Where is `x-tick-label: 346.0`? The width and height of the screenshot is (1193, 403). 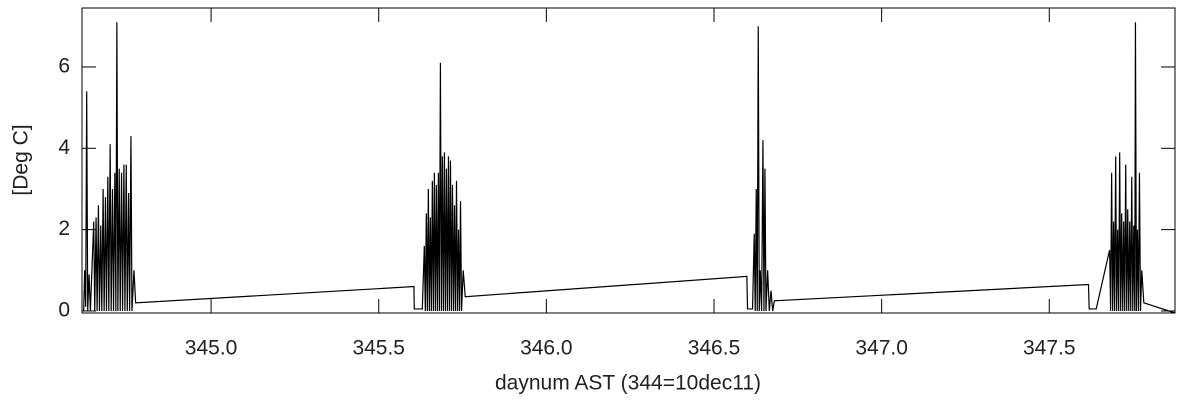 x-tick-label: 346.0 is located at coordinates (546, 348).